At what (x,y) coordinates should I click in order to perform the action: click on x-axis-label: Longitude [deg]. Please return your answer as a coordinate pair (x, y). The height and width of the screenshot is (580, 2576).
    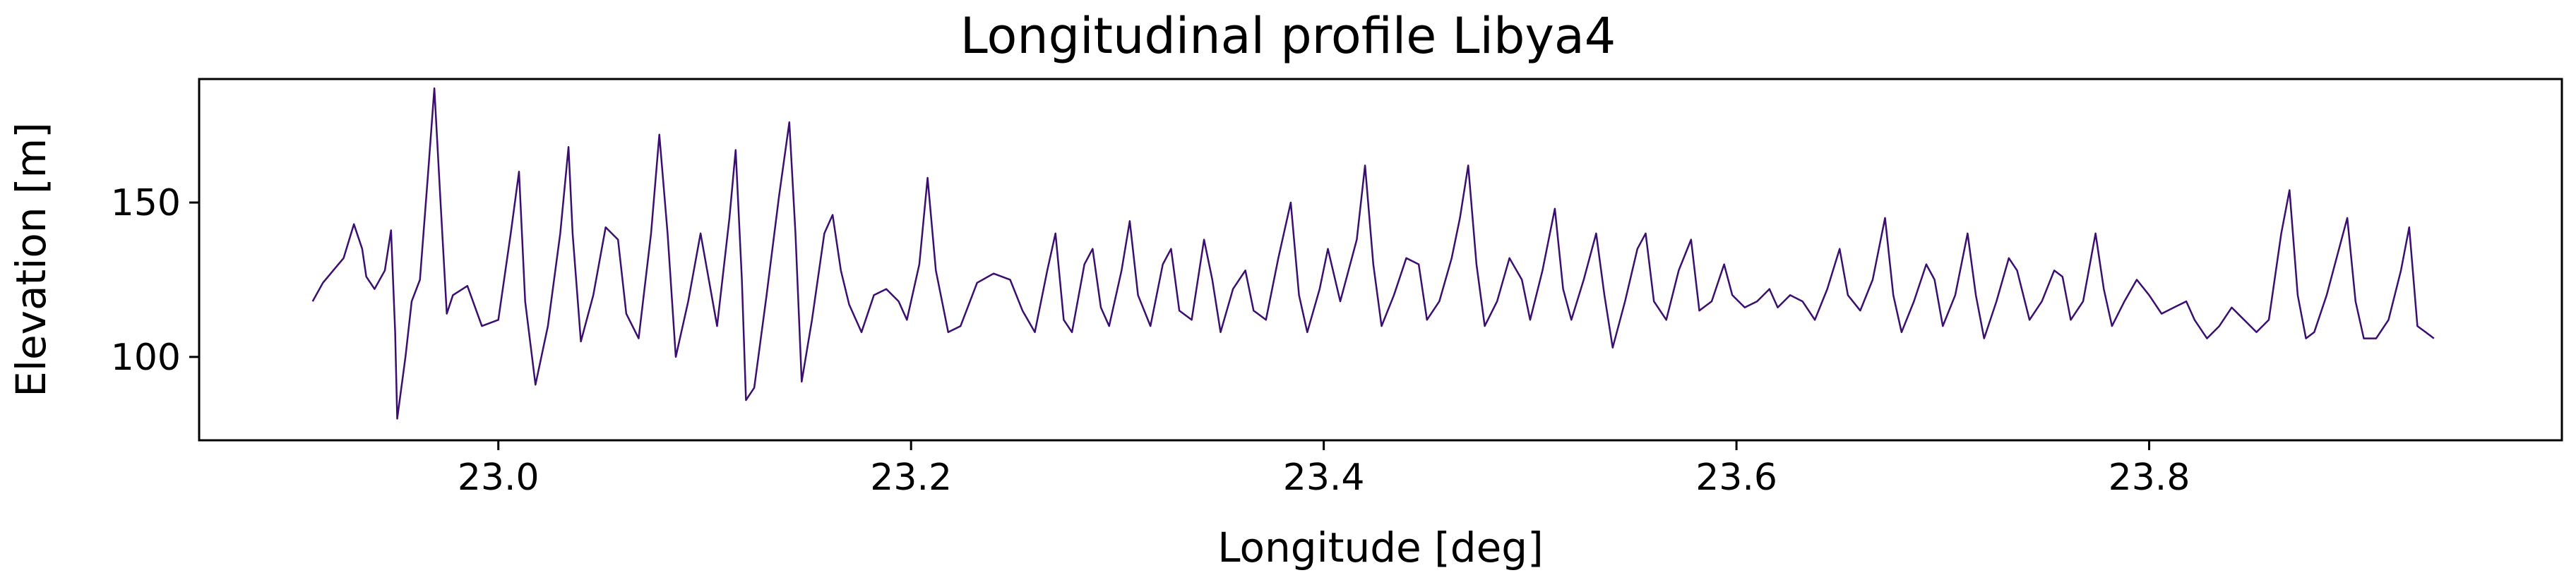
    Looking at the image, I should click on (1380, 548).